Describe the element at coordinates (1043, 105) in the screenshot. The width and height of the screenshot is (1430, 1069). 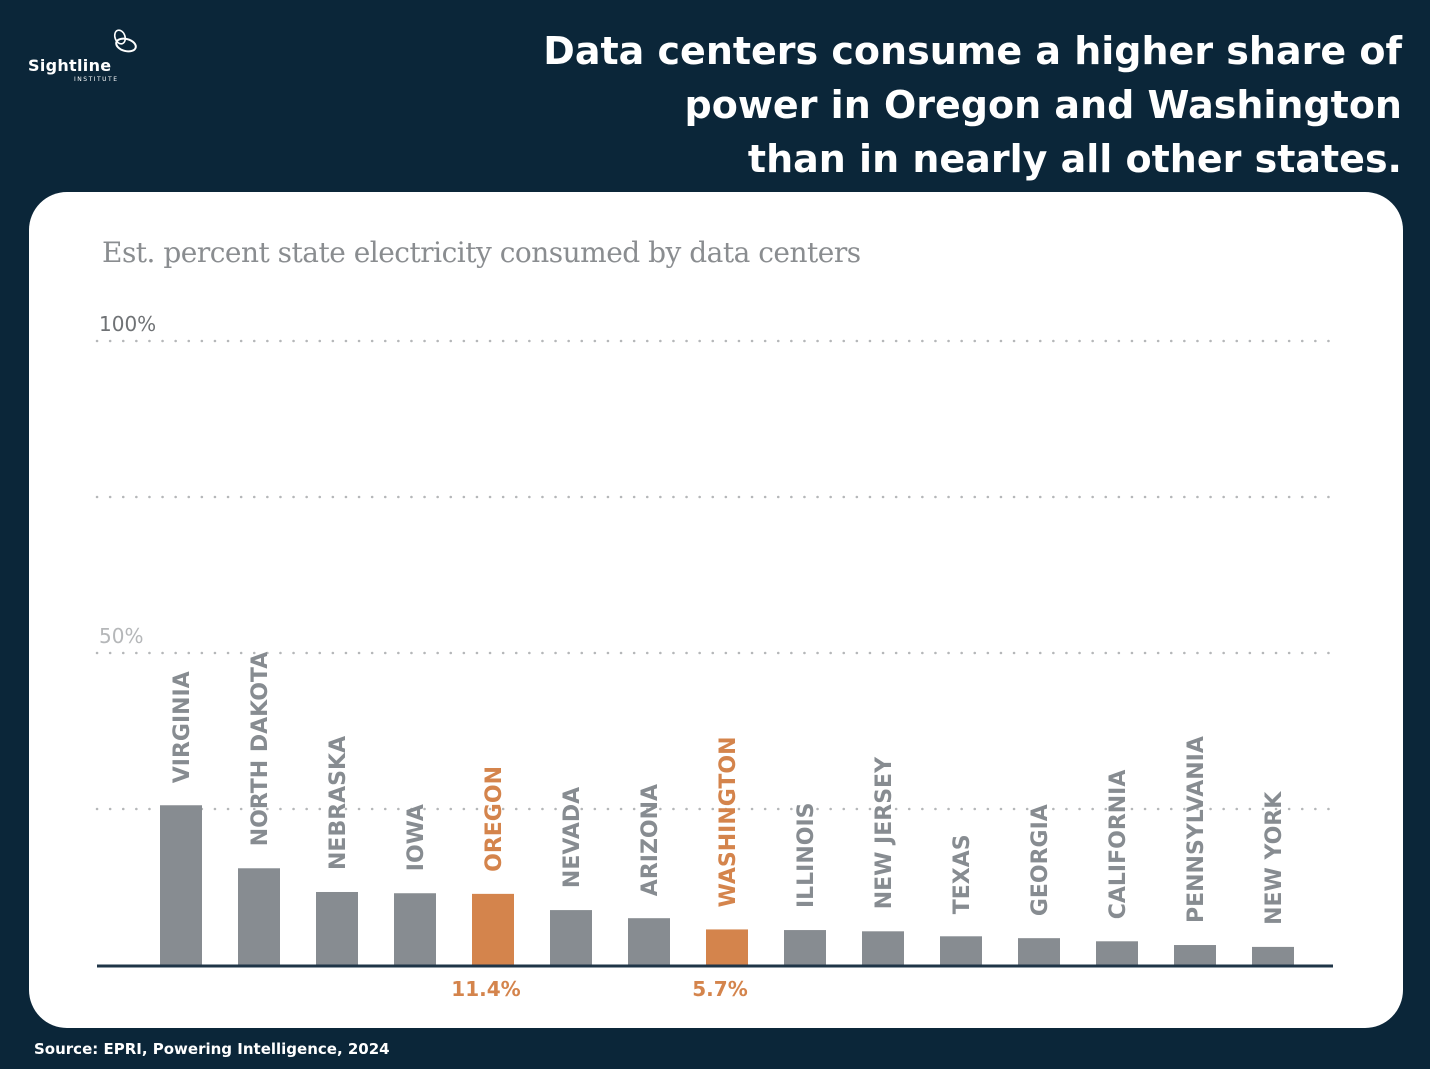
I see `title-line: power in Oregon and Washington` at that location.